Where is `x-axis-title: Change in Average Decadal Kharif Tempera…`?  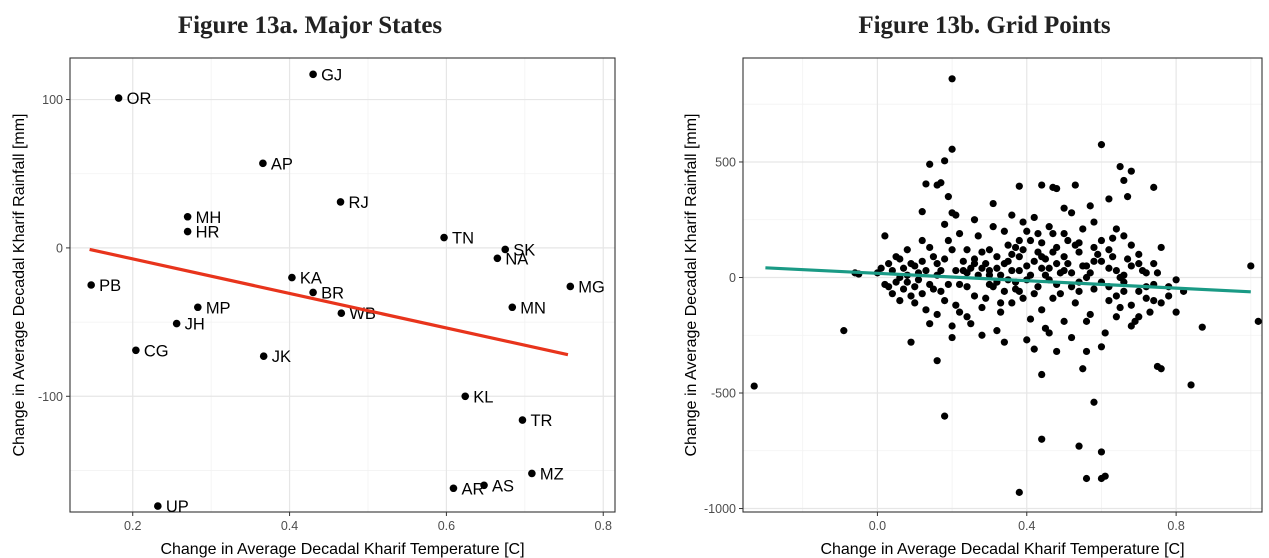
x-axis-title: Change in Average Decadal Kharif Tempera… is located at coordinates (1002, 549).